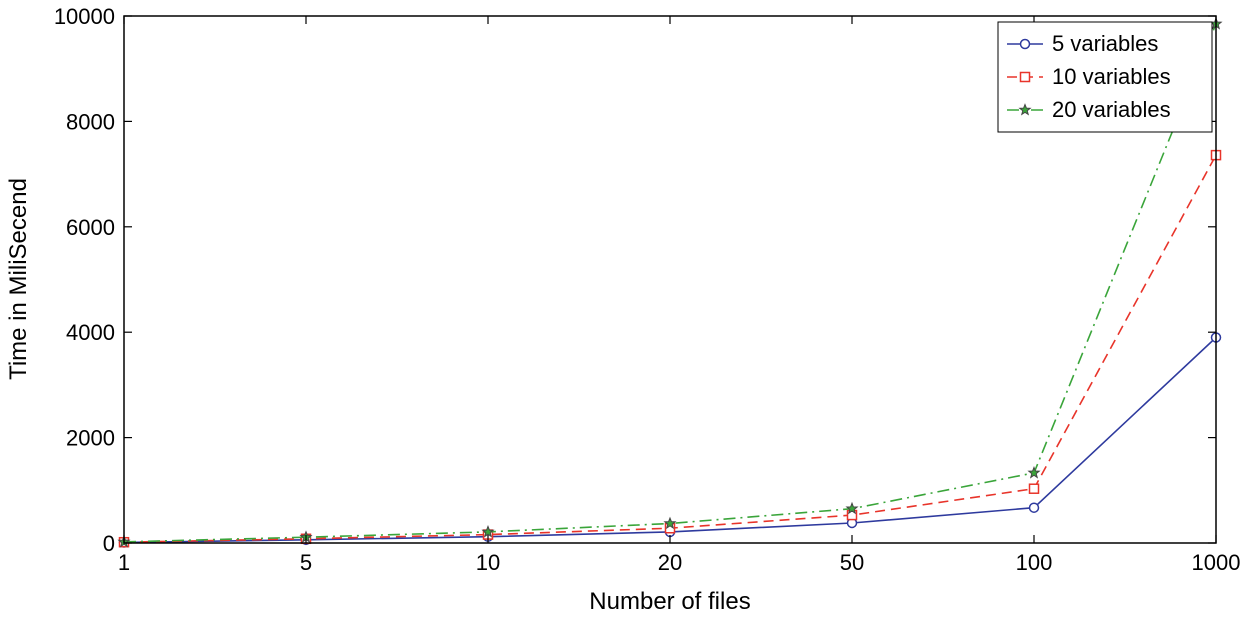 This screenshot has width=1250, height=621. What do you see at coordinates (852, 562) in the screenshot?
I see `x-tick-label: 50` at bounding box center [852, 562].